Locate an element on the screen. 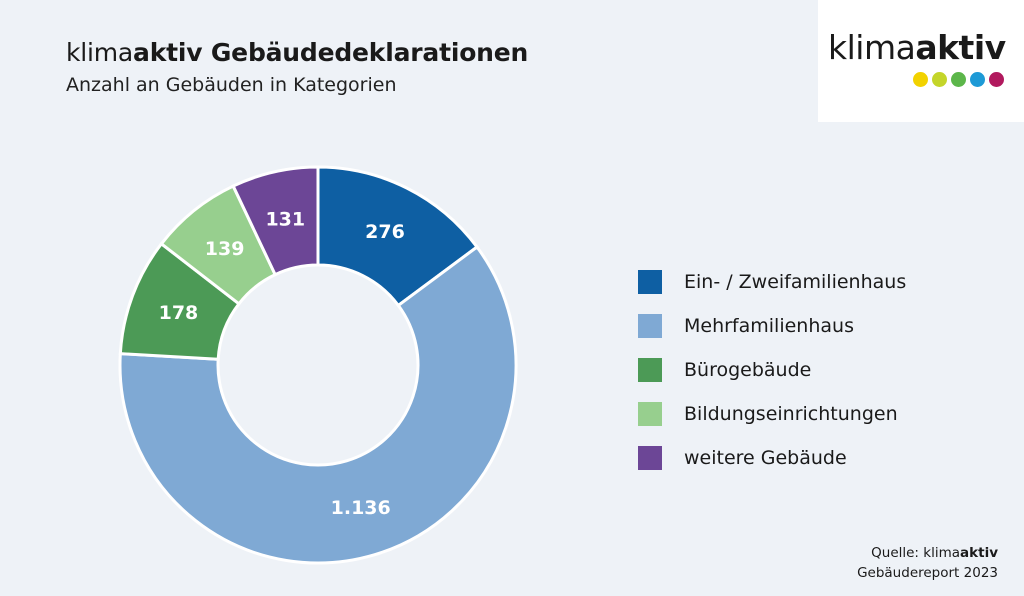  legend-item: Bürogebäude is located at coordinates (772, 370).